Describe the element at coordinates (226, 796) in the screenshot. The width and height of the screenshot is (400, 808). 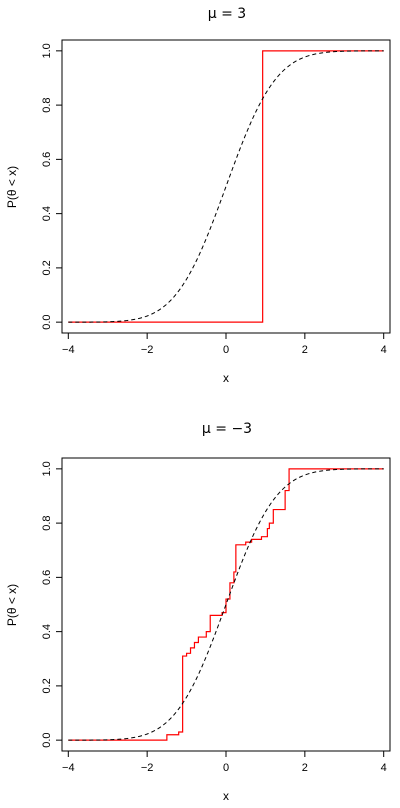
I see `x-axis-label-bottom: x` at that location.